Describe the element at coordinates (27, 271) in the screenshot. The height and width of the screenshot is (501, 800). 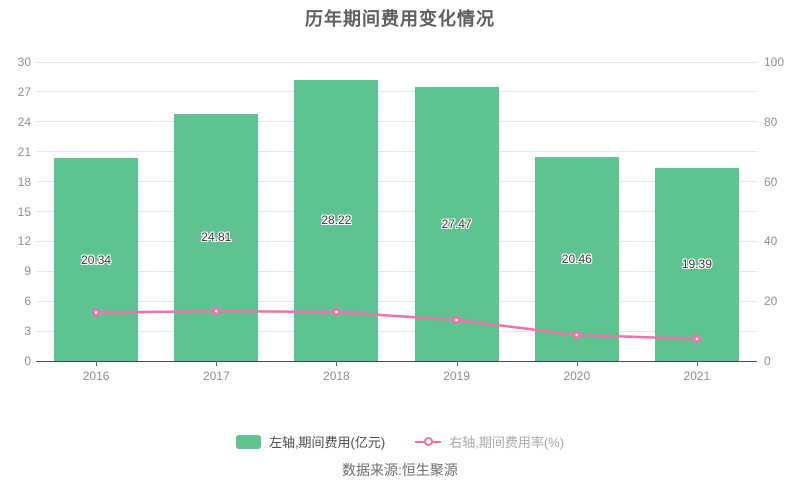
I see `left-axis-tick-label: 9` at that location.